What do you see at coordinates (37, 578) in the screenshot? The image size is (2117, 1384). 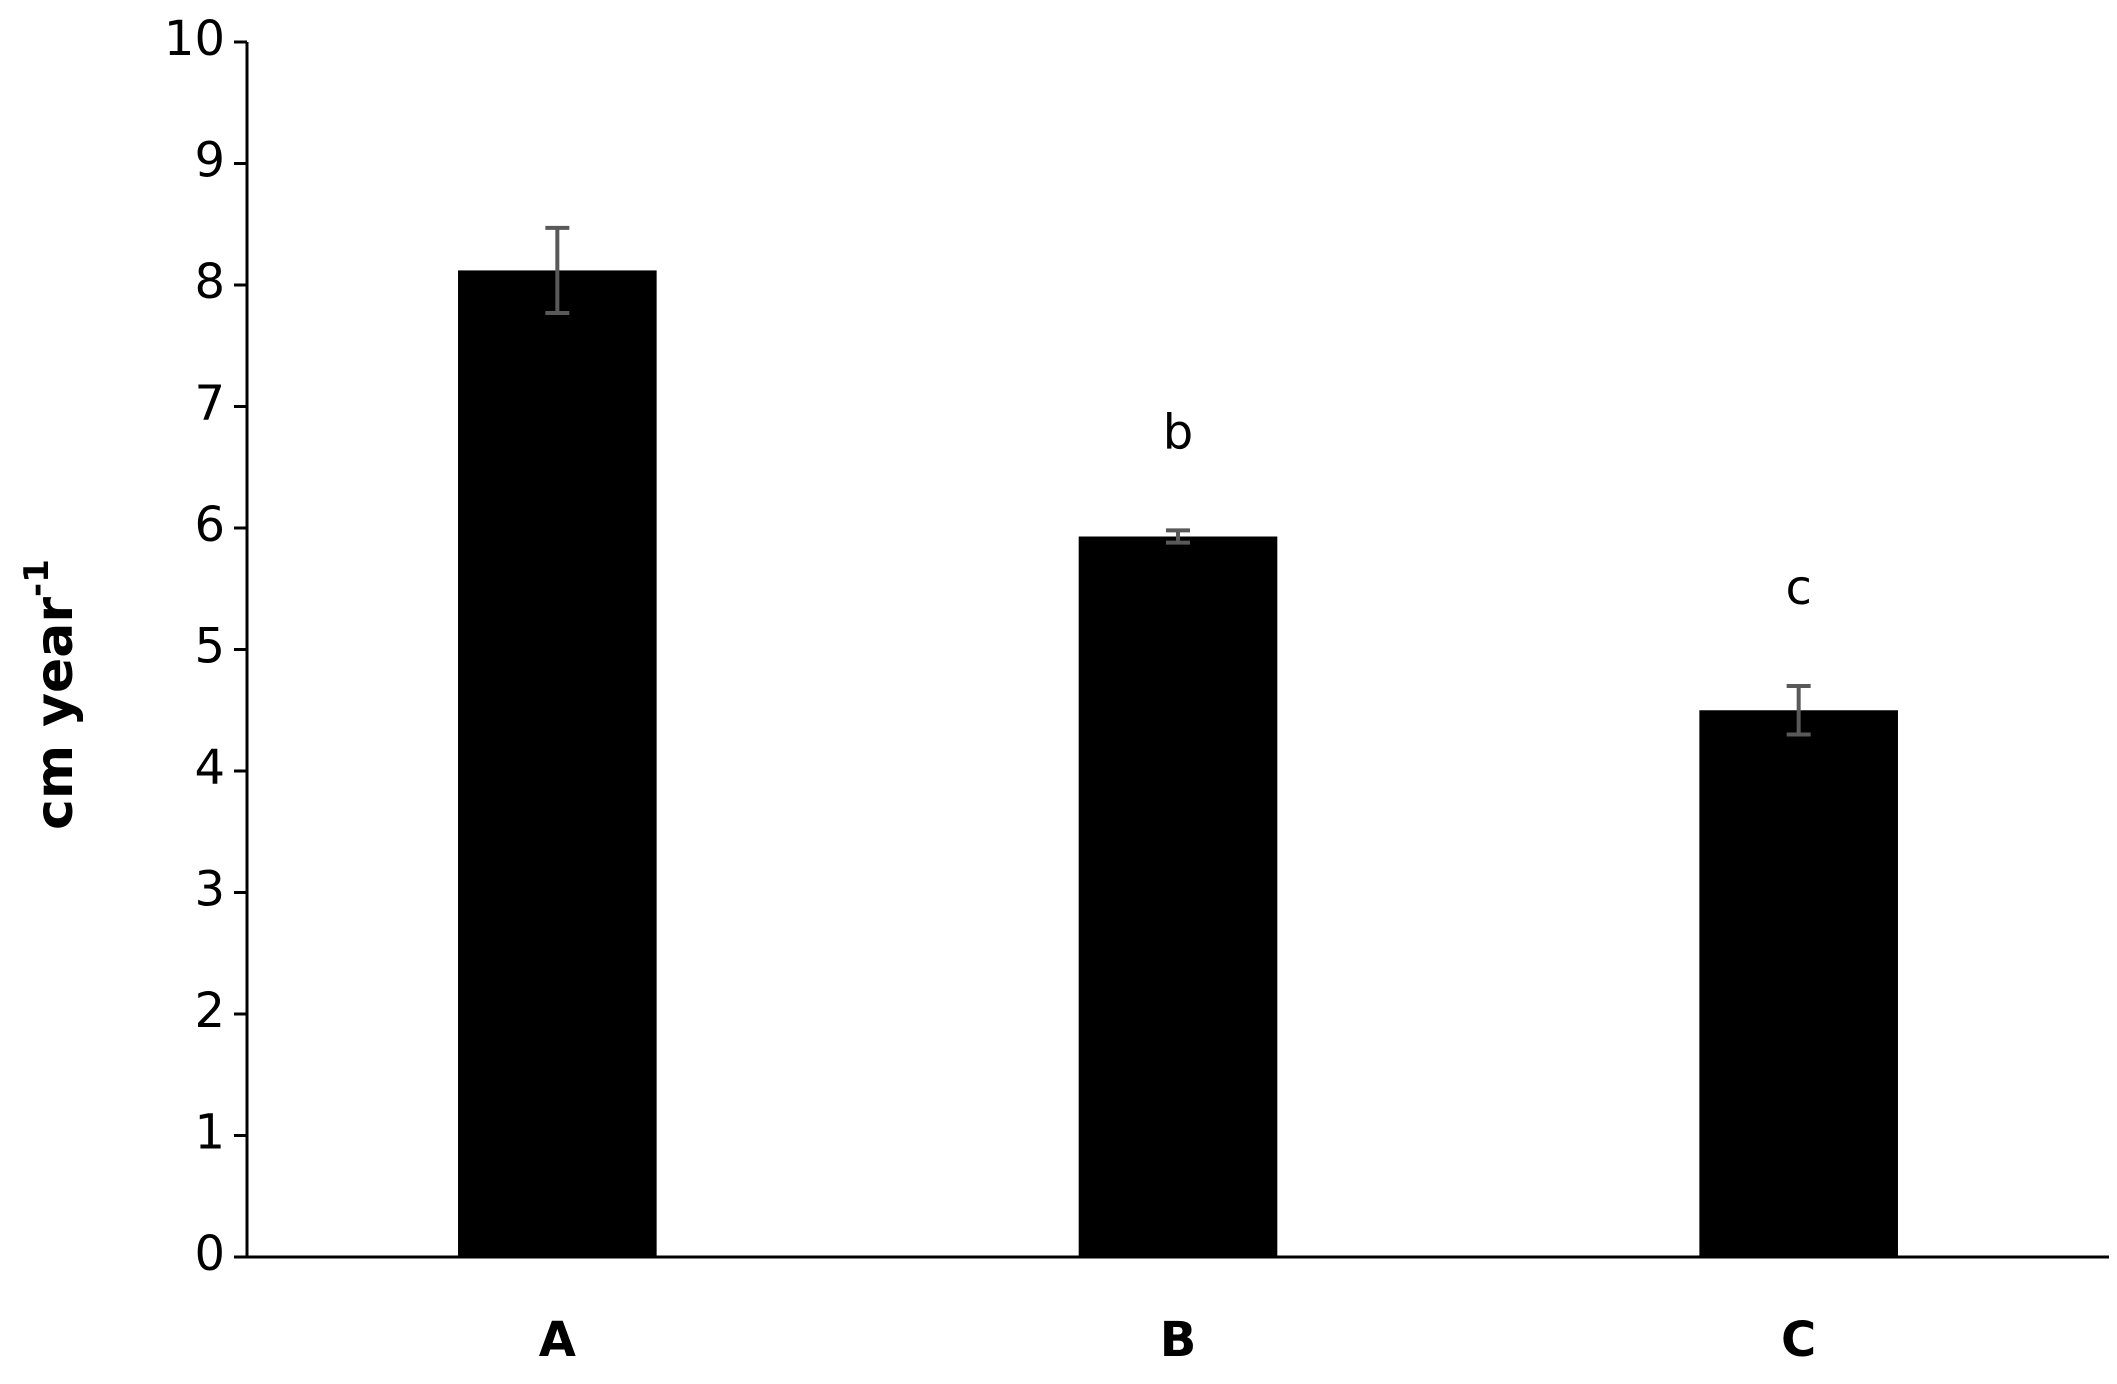 I see `y-axis-label-superscript: -1` at bounding box center [37, 578].